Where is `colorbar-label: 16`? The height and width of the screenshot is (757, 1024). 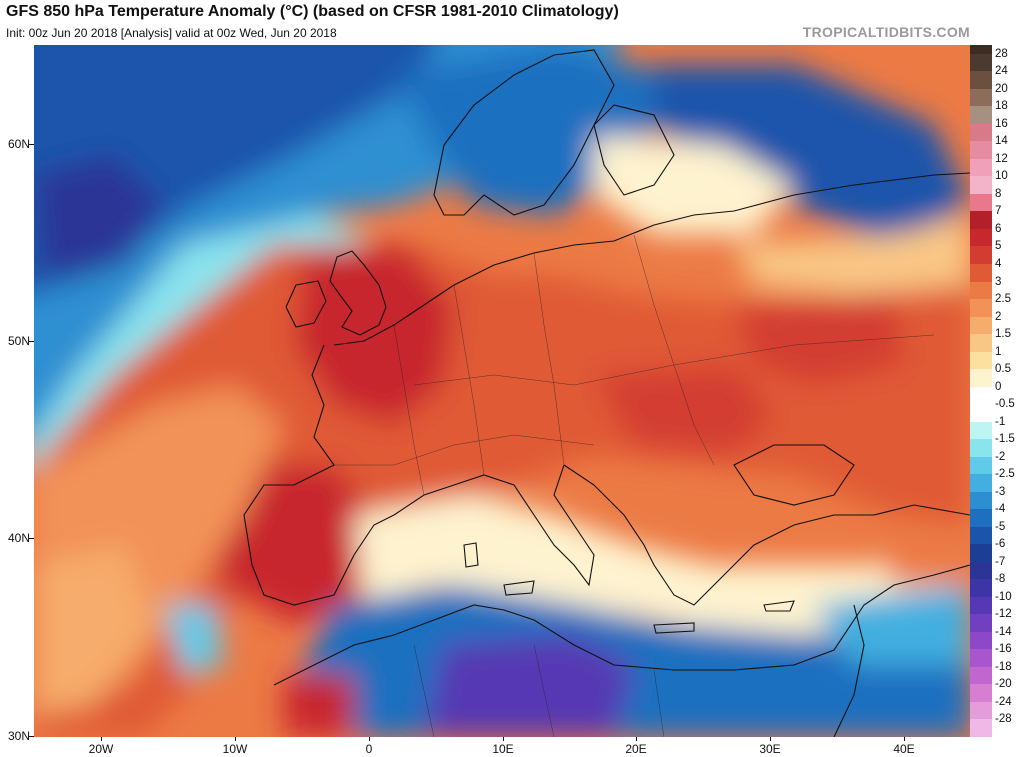
colorbar-label: 16 is located at coordinates (1001, 123).